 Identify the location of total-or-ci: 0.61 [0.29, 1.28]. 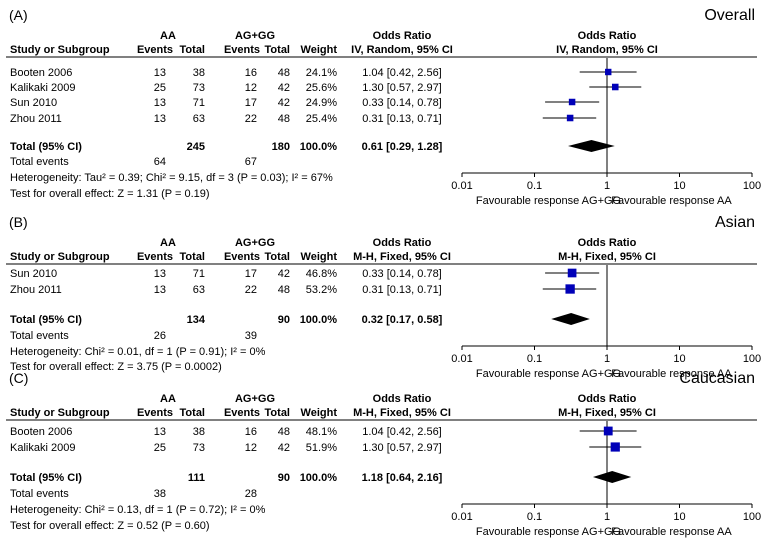
(402, 147).